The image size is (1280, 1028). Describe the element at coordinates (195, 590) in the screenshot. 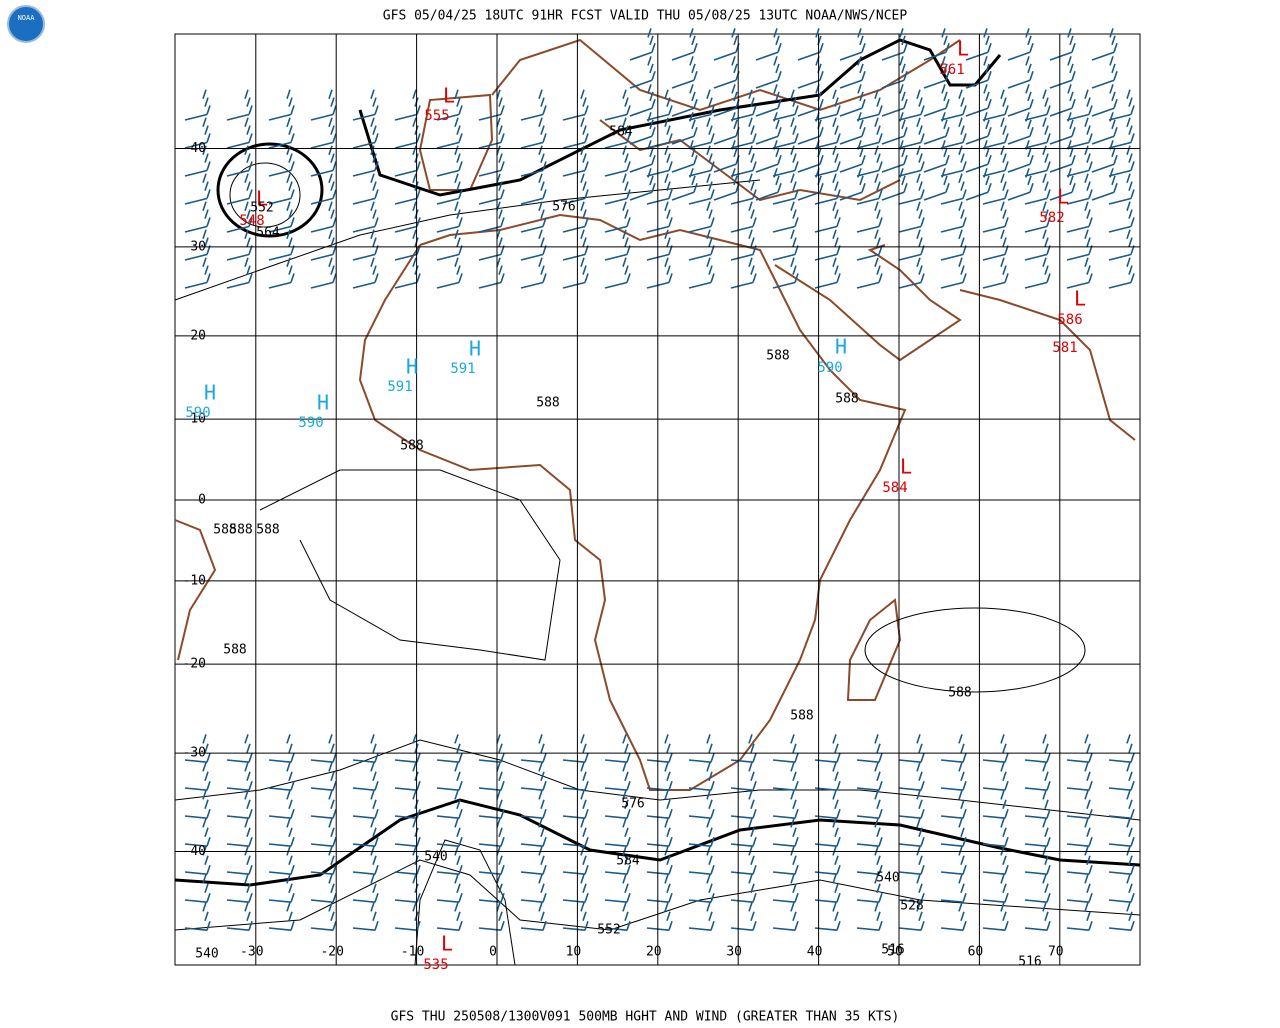

I see `south-america` at that location.